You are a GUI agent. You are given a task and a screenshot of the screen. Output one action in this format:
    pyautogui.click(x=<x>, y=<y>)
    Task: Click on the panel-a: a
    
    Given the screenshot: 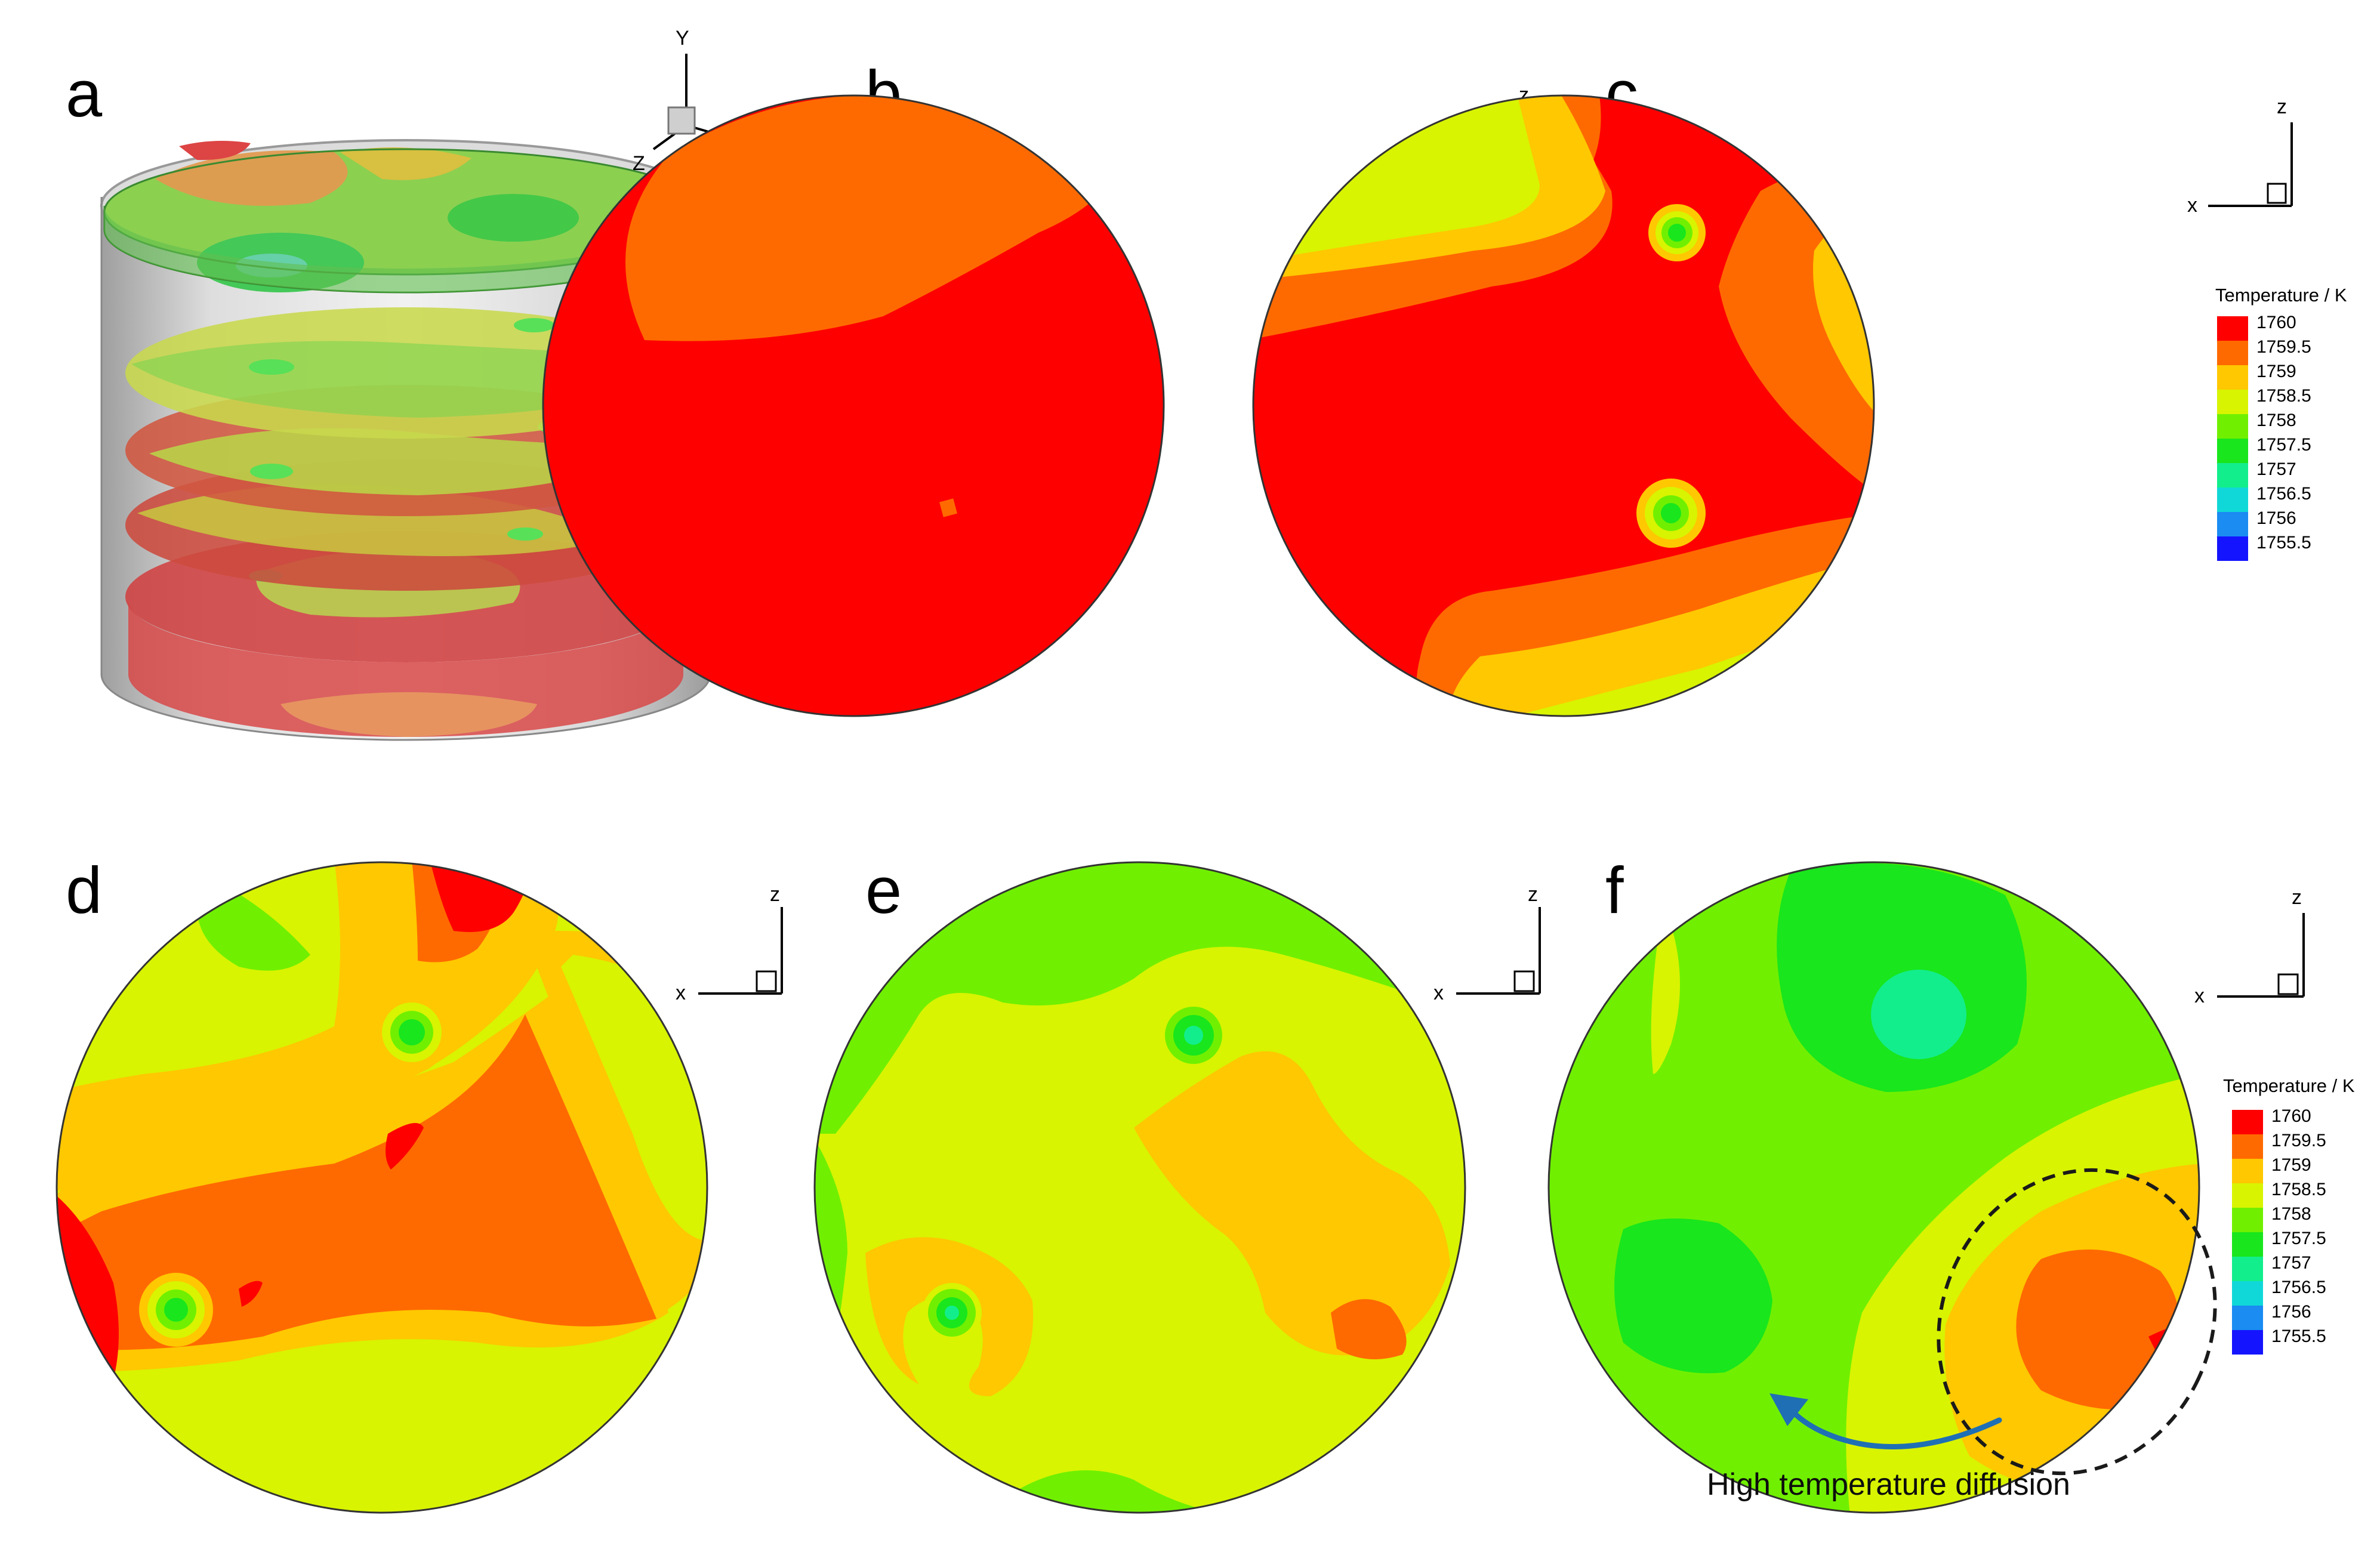 What is the action you would take?
    pyautogui.click(x=422, y=384)
    